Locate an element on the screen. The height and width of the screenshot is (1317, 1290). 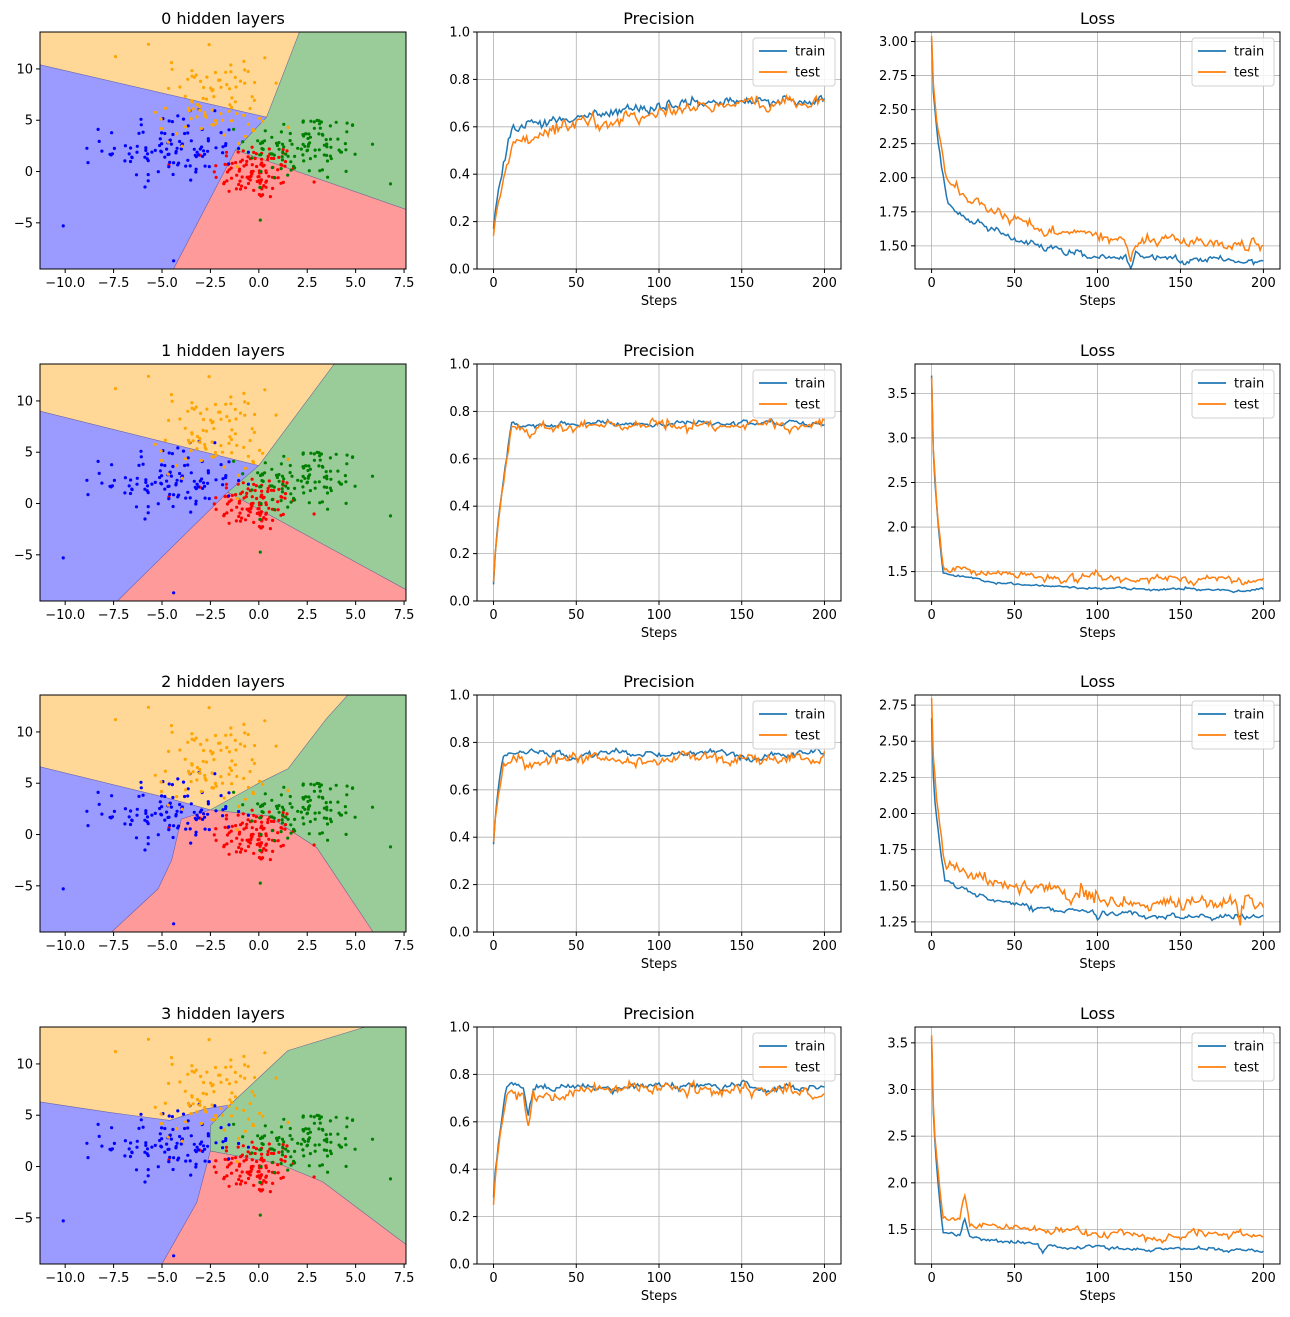
x-tick-label: 0.0 is located at coordinates (258, 283).